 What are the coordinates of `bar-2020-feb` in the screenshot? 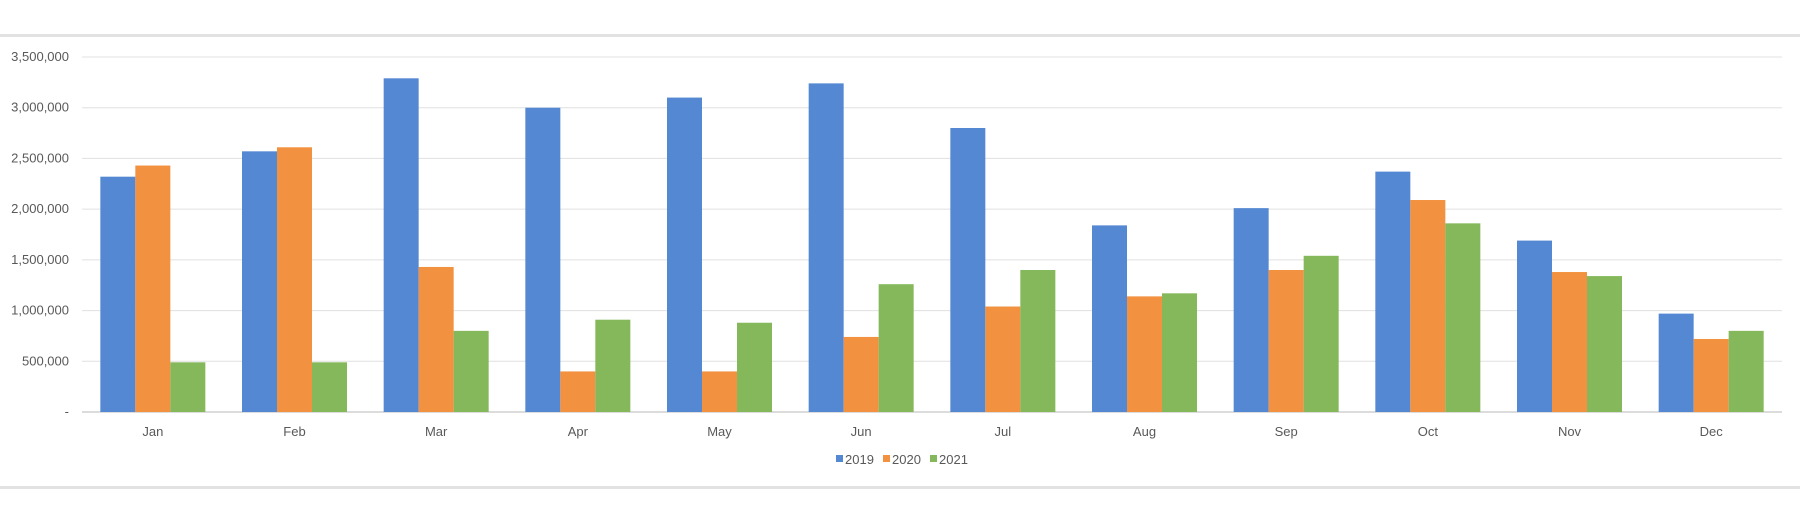 It's located at (294, 279).